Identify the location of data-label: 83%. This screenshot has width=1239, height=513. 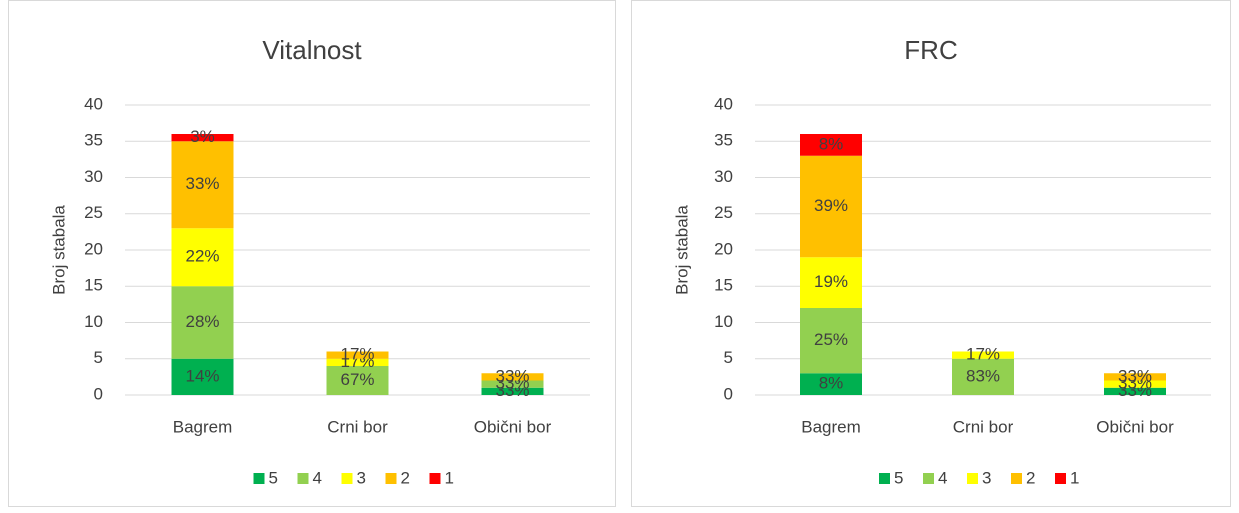
(983, 375).